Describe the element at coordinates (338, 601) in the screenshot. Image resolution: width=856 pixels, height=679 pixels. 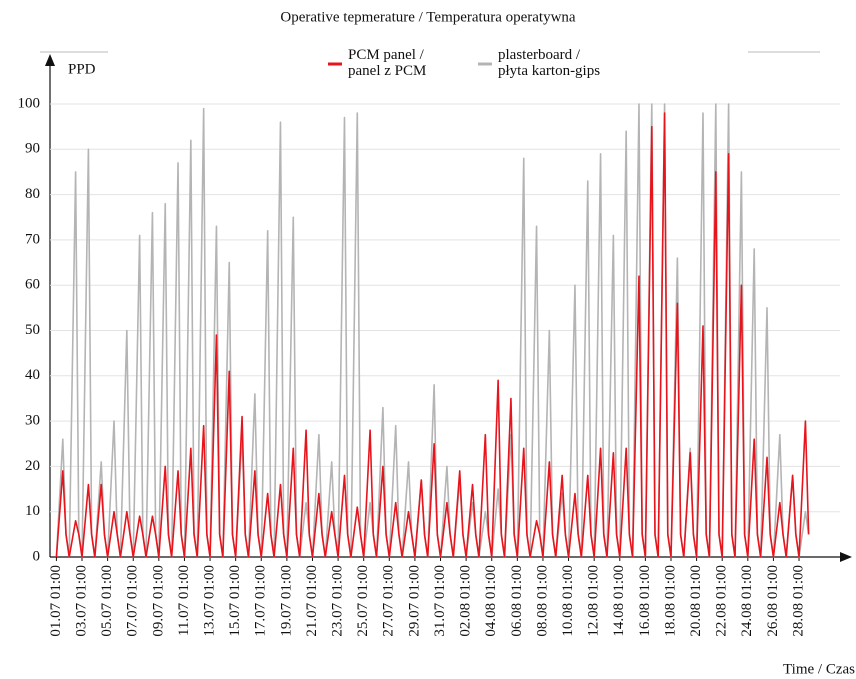
I see `x-tick-label: 23.07 01:00` at that location.